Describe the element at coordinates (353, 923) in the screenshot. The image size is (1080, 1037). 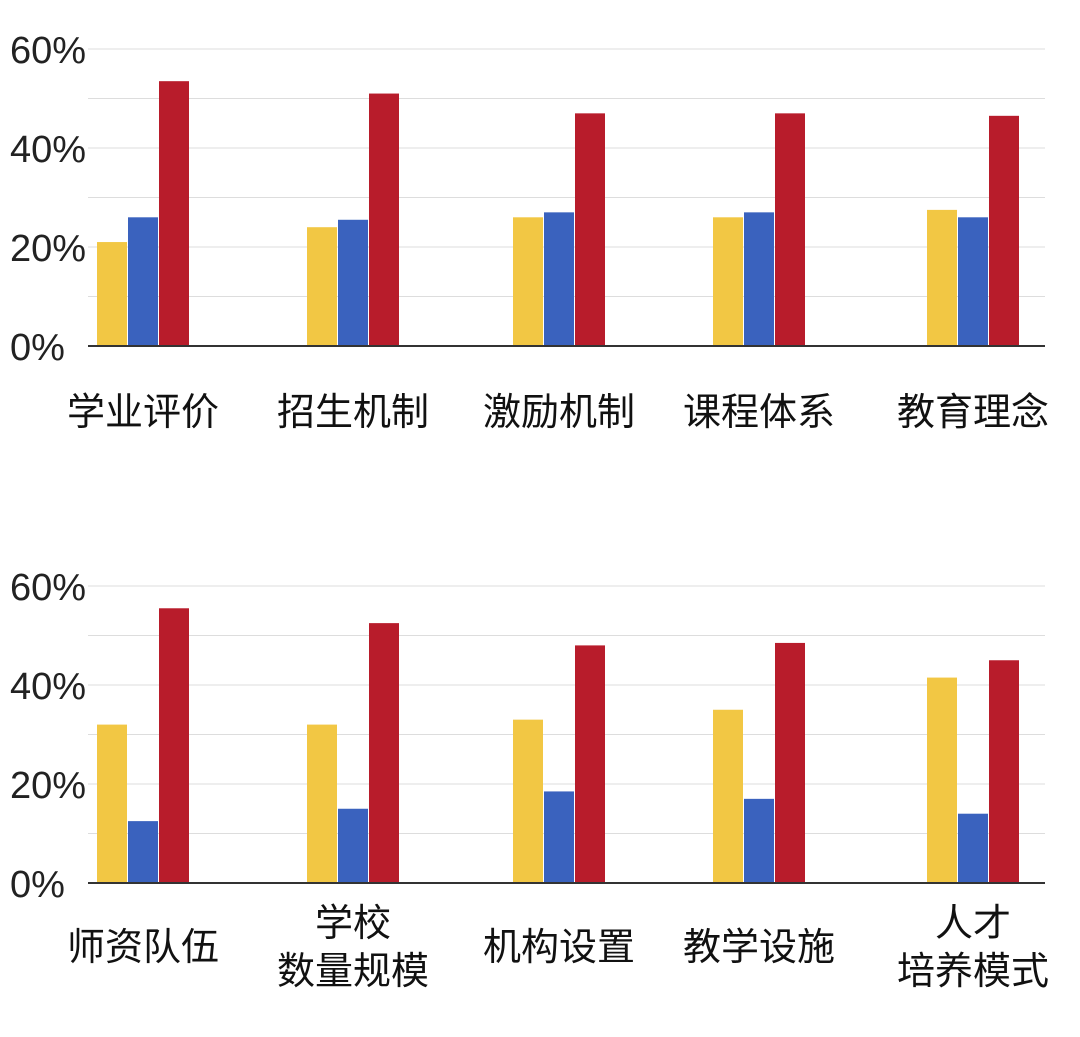
I see `category-label: 学校` at that location.